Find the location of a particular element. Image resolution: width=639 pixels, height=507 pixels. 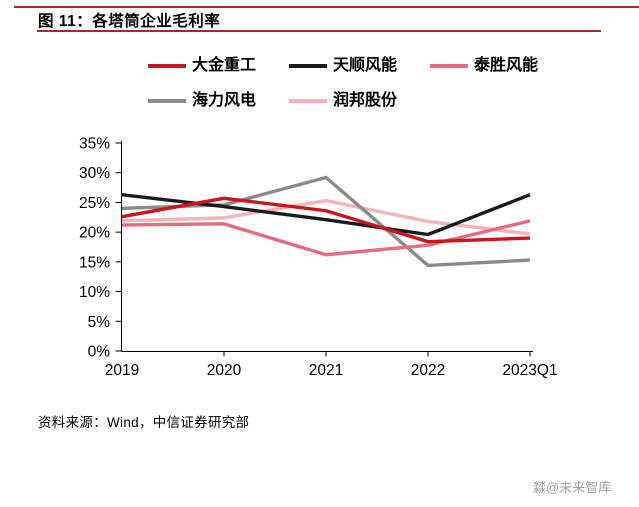

x-tick-label: 2023Q1 is located at coordinates (529, 370).